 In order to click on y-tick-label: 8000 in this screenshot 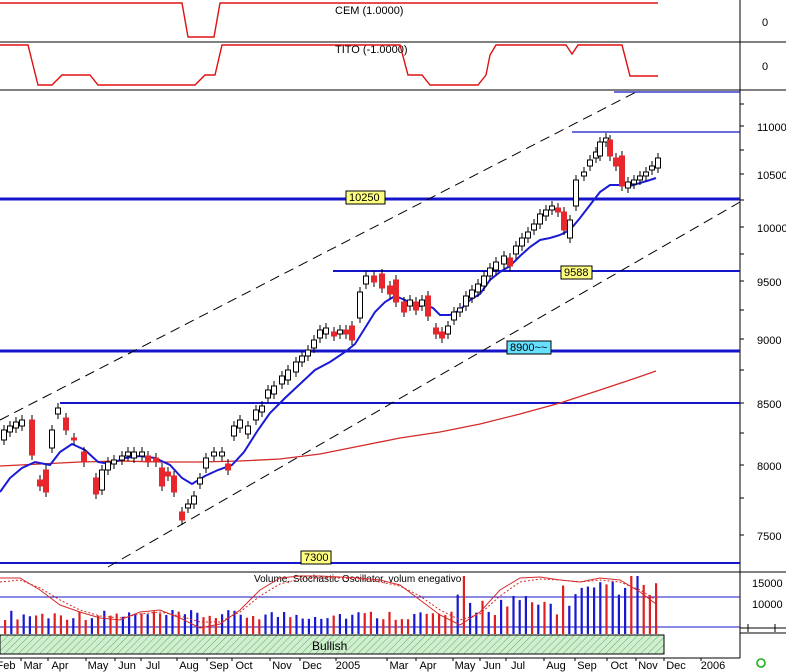, I will do `click(769, 467)`.